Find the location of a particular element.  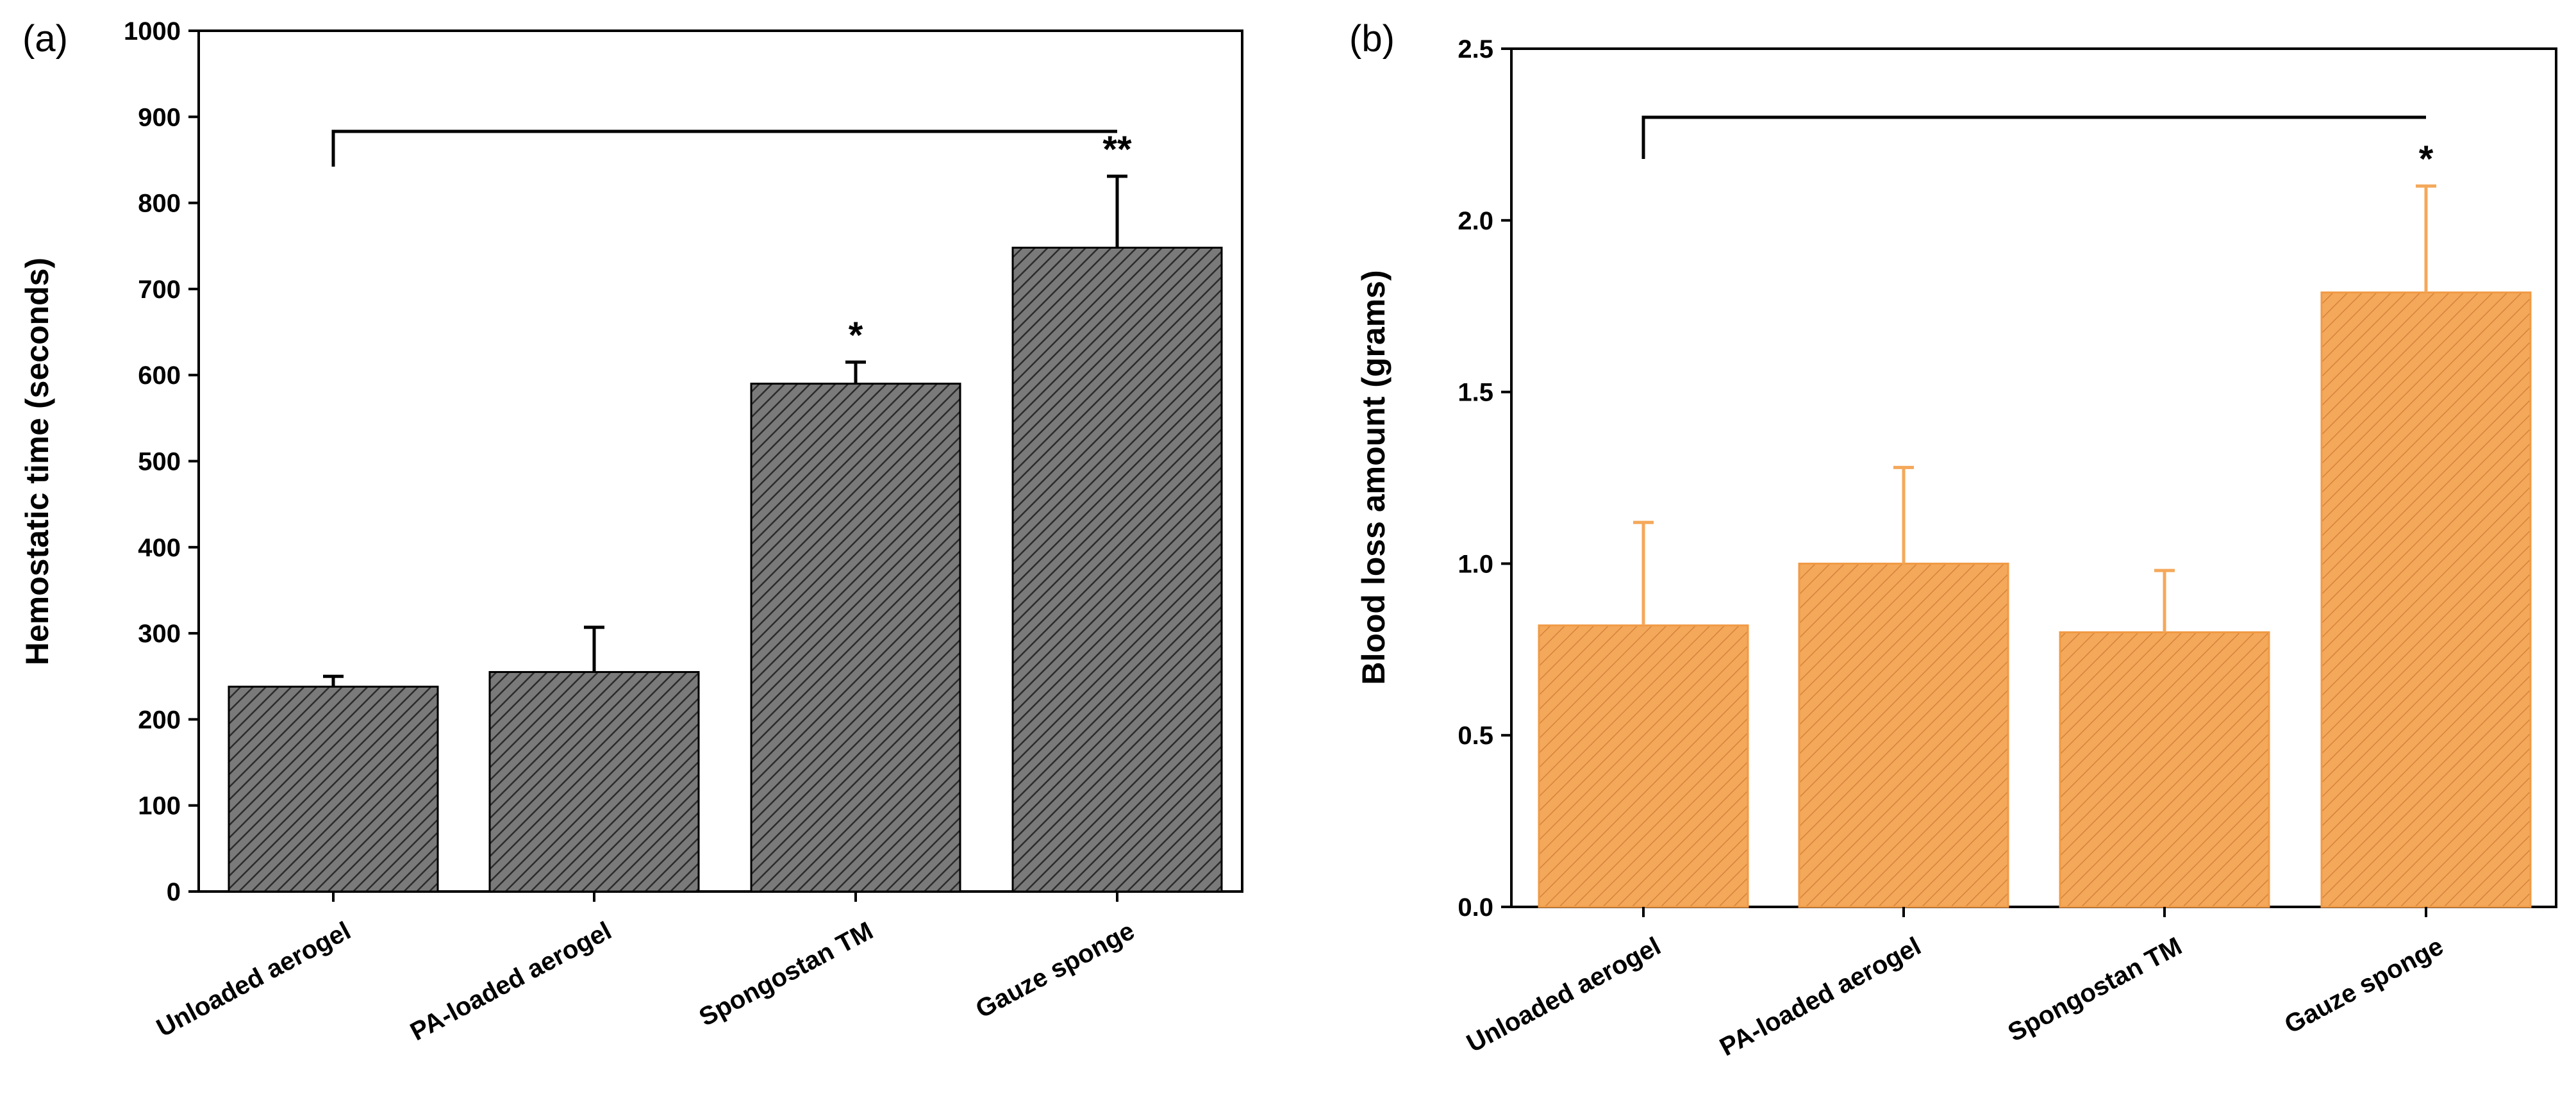

significance-marker: ** is located at coordinates (1117, 149).